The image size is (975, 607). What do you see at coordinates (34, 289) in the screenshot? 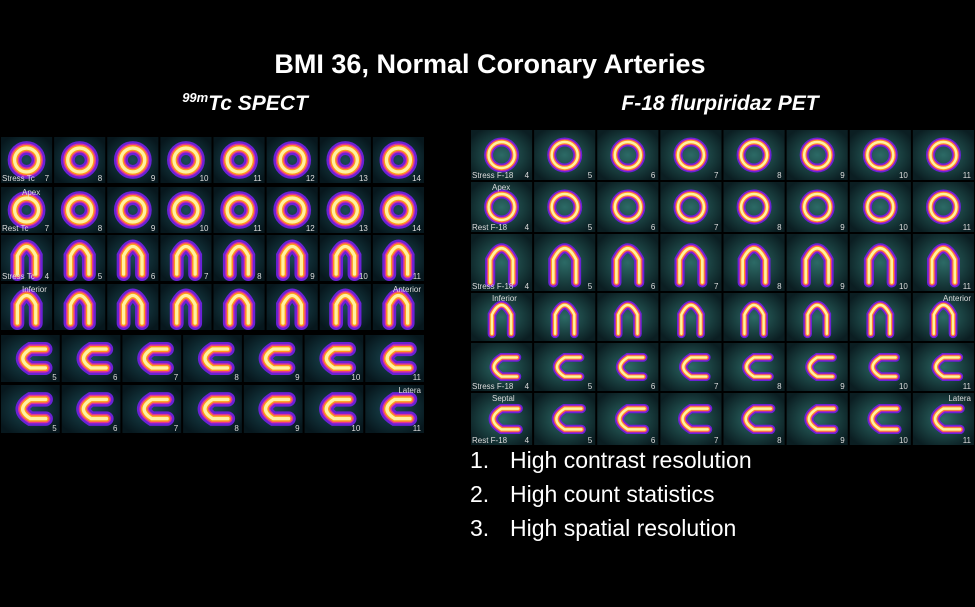
I see `orientation-label: Inferior` at bounding box center [34, 289].